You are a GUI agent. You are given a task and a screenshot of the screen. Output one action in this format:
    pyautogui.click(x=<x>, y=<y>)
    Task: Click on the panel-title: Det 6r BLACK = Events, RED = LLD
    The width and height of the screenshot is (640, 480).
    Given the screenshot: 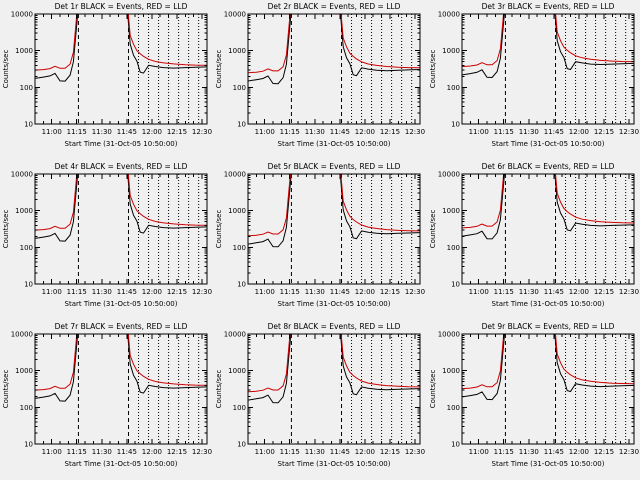 What is the action you would take?
    pyautogui.click(x=547, y=166)
    